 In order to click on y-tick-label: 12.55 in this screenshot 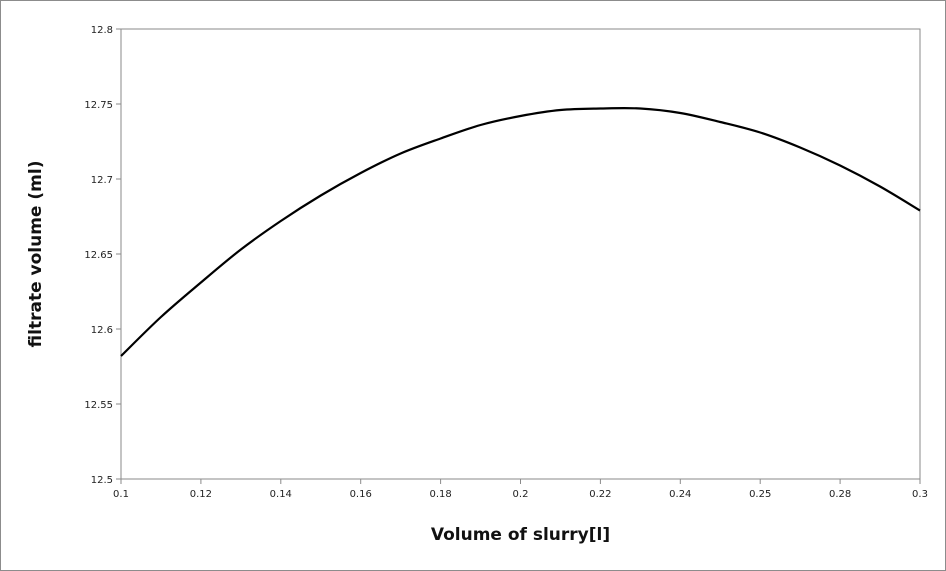, I will do `click(98, 405)`.